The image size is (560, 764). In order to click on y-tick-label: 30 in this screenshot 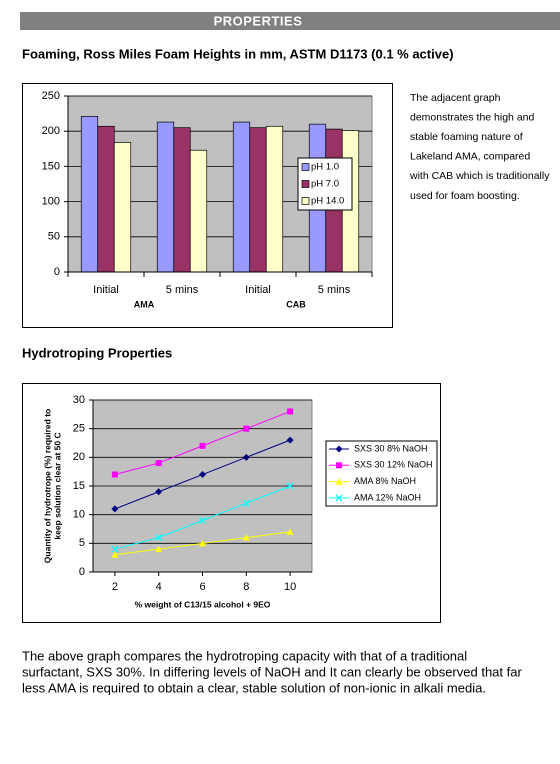, I will do `click(79, 400)`.